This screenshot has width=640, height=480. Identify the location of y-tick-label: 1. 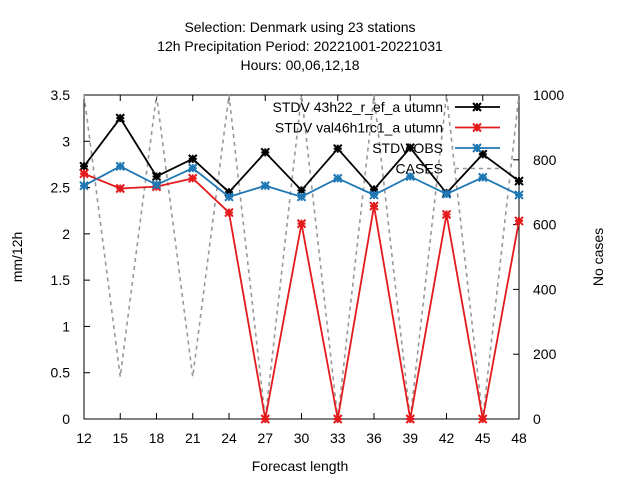
(66, 326).